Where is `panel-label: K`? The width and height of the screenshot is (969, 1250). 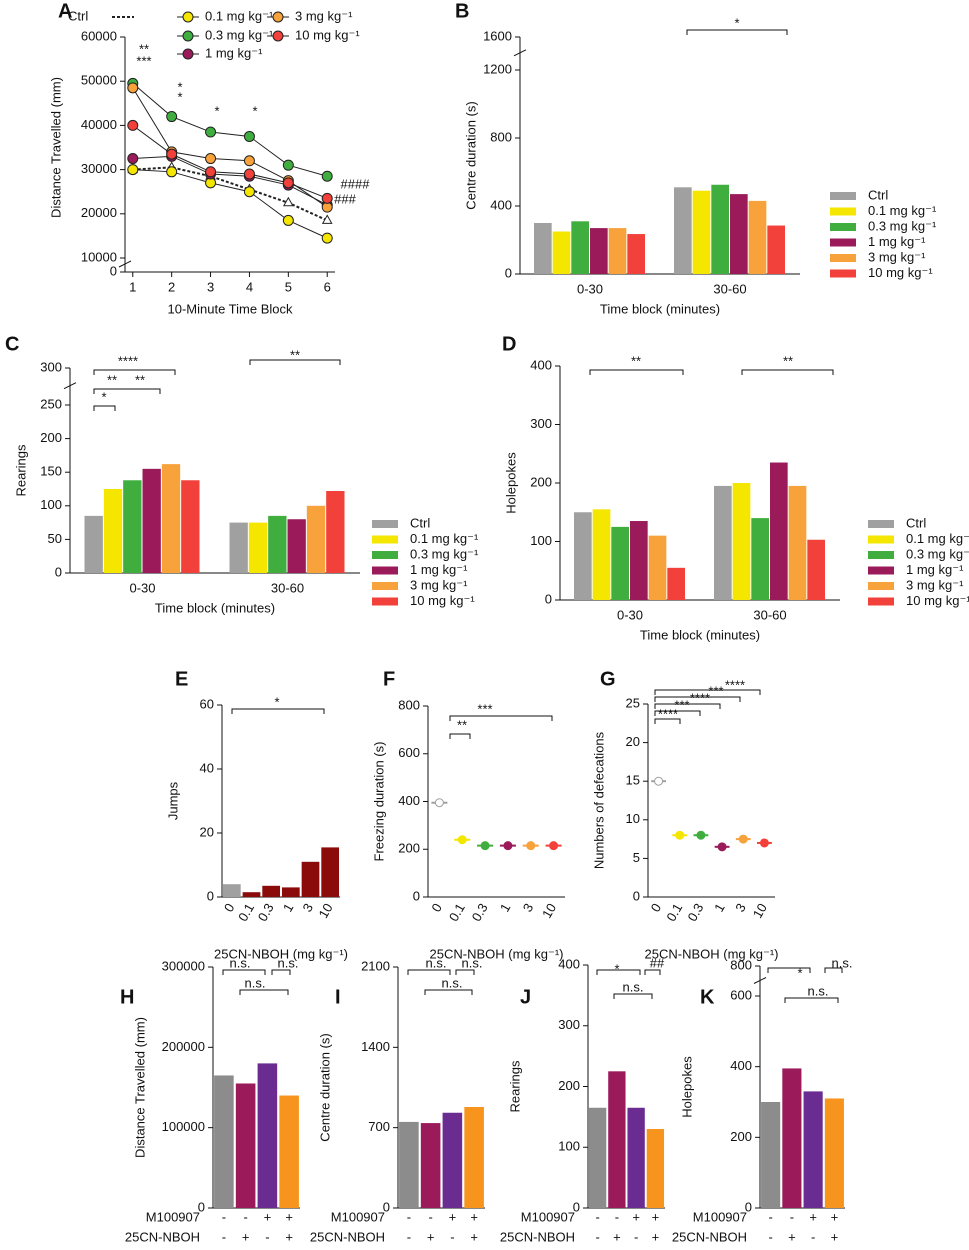 panel-label: K is located at coordinates (707, 997).